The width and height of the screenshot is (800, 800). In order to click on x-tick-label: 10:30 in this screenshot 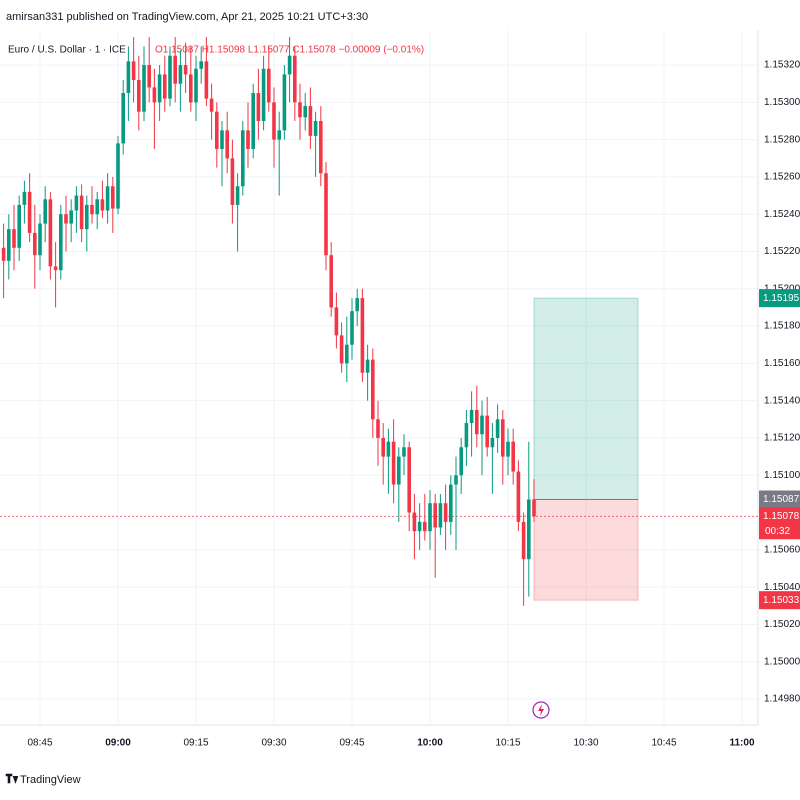, I will do `click(585, 743)`.